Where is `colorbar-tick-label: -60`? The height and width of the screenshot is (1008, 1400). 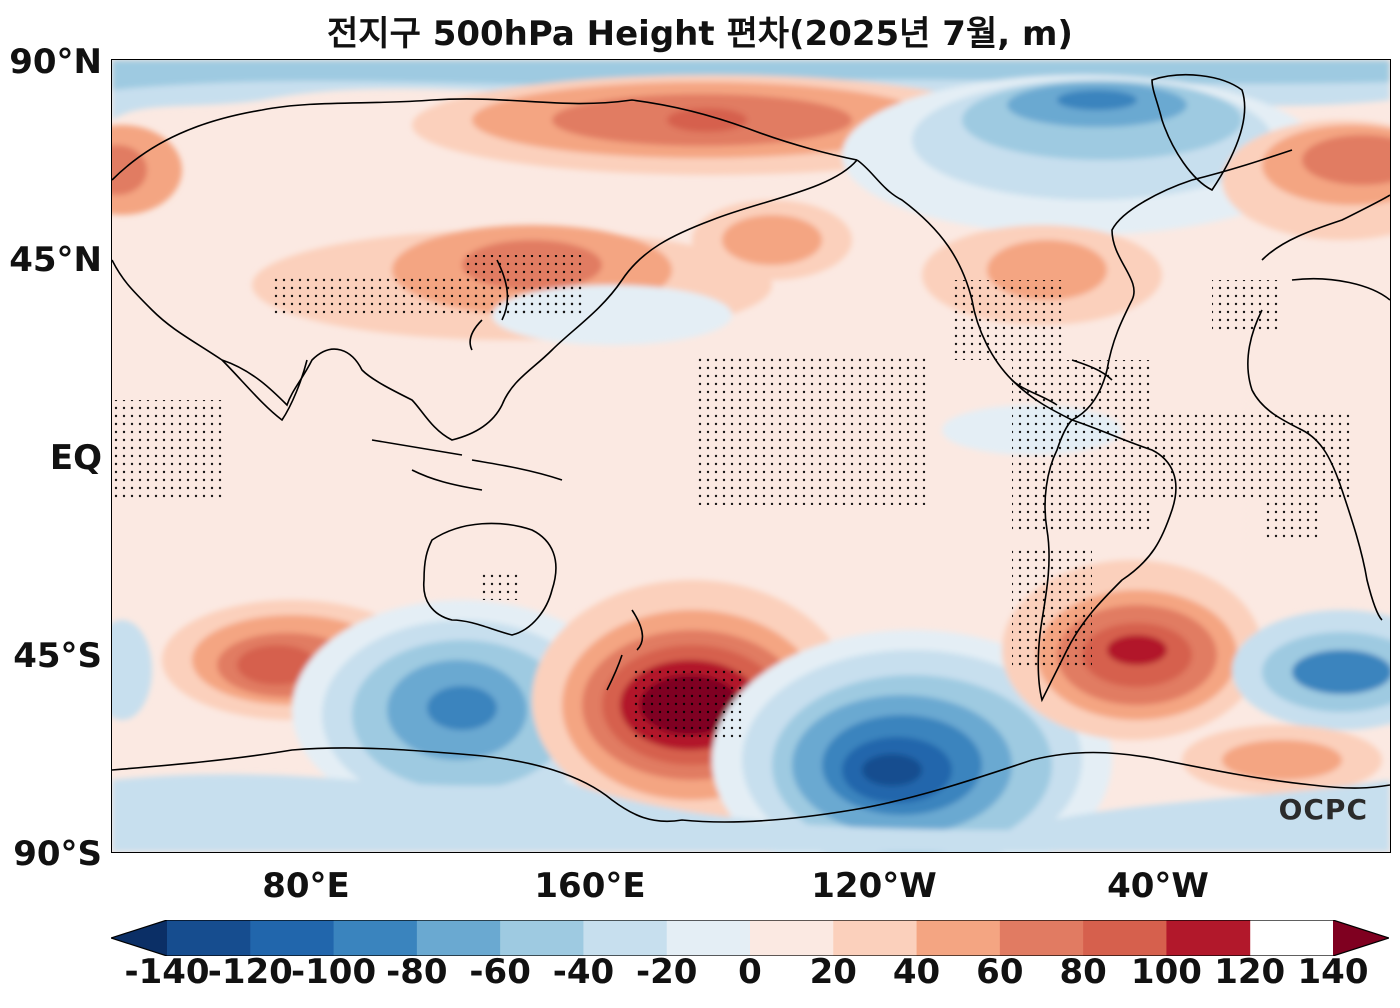
colorbar-tick-label: -60 is located at coordinates (500, 972).